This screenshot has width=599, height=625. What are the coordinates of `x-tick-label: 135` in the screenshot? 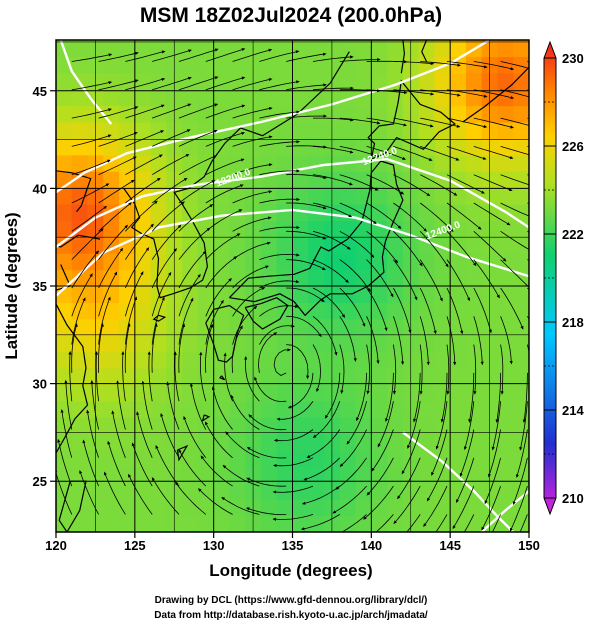 It's located at (293, 545).